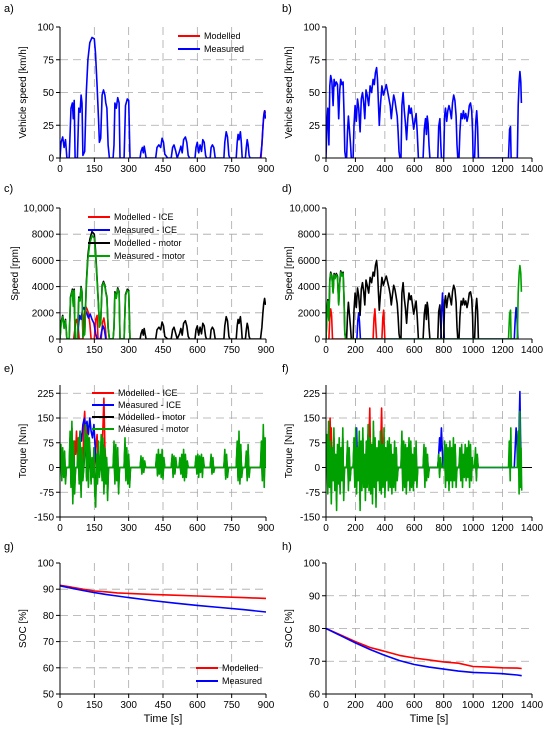 The image size is (550, 739). I want to click on legend-label: Measured - ICE, so click(149, 405).